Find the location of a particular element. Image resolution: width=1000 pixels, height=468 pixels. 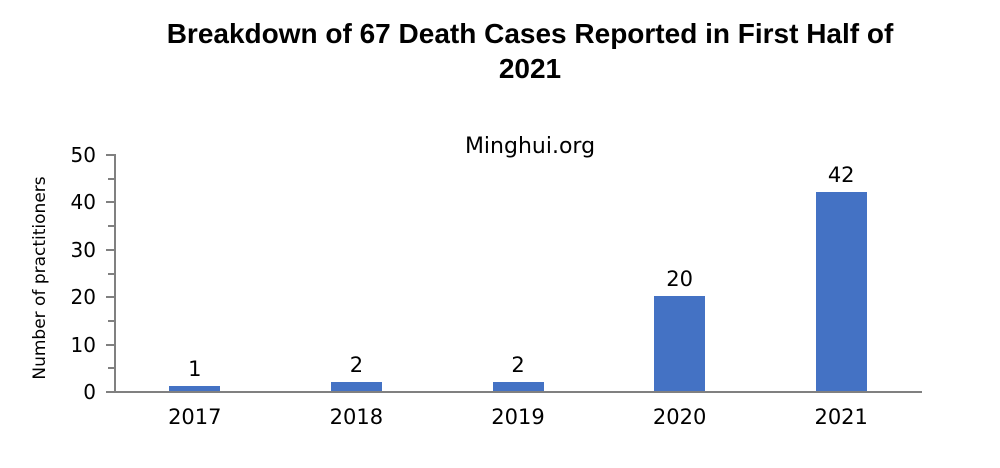

bar-value-label: 20 is located at coordinates (679, 279).